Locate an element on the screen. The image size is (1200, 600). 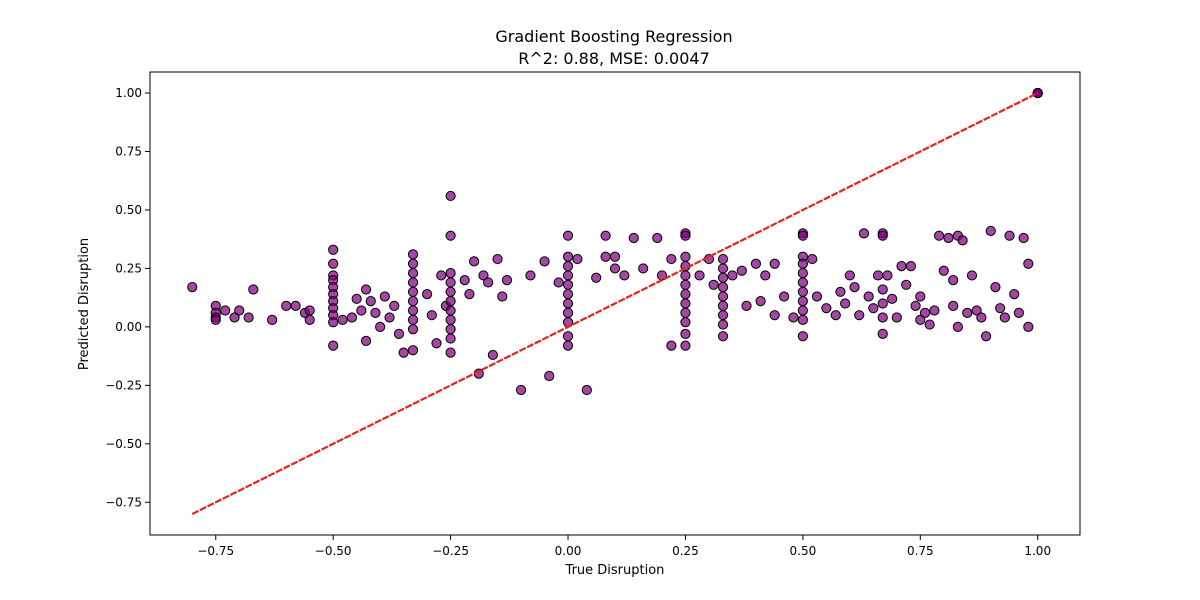
y-tick-label: −0.50 is located at coordinates (123, 444).